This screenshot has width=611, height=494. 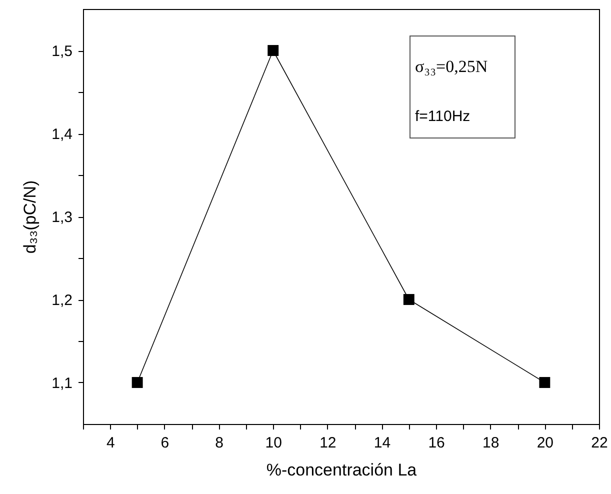 What do you see at coordinates (62, 383) in the screenshot?
I see `y-tick-label: 1,1` at bounding box center [62, 383].